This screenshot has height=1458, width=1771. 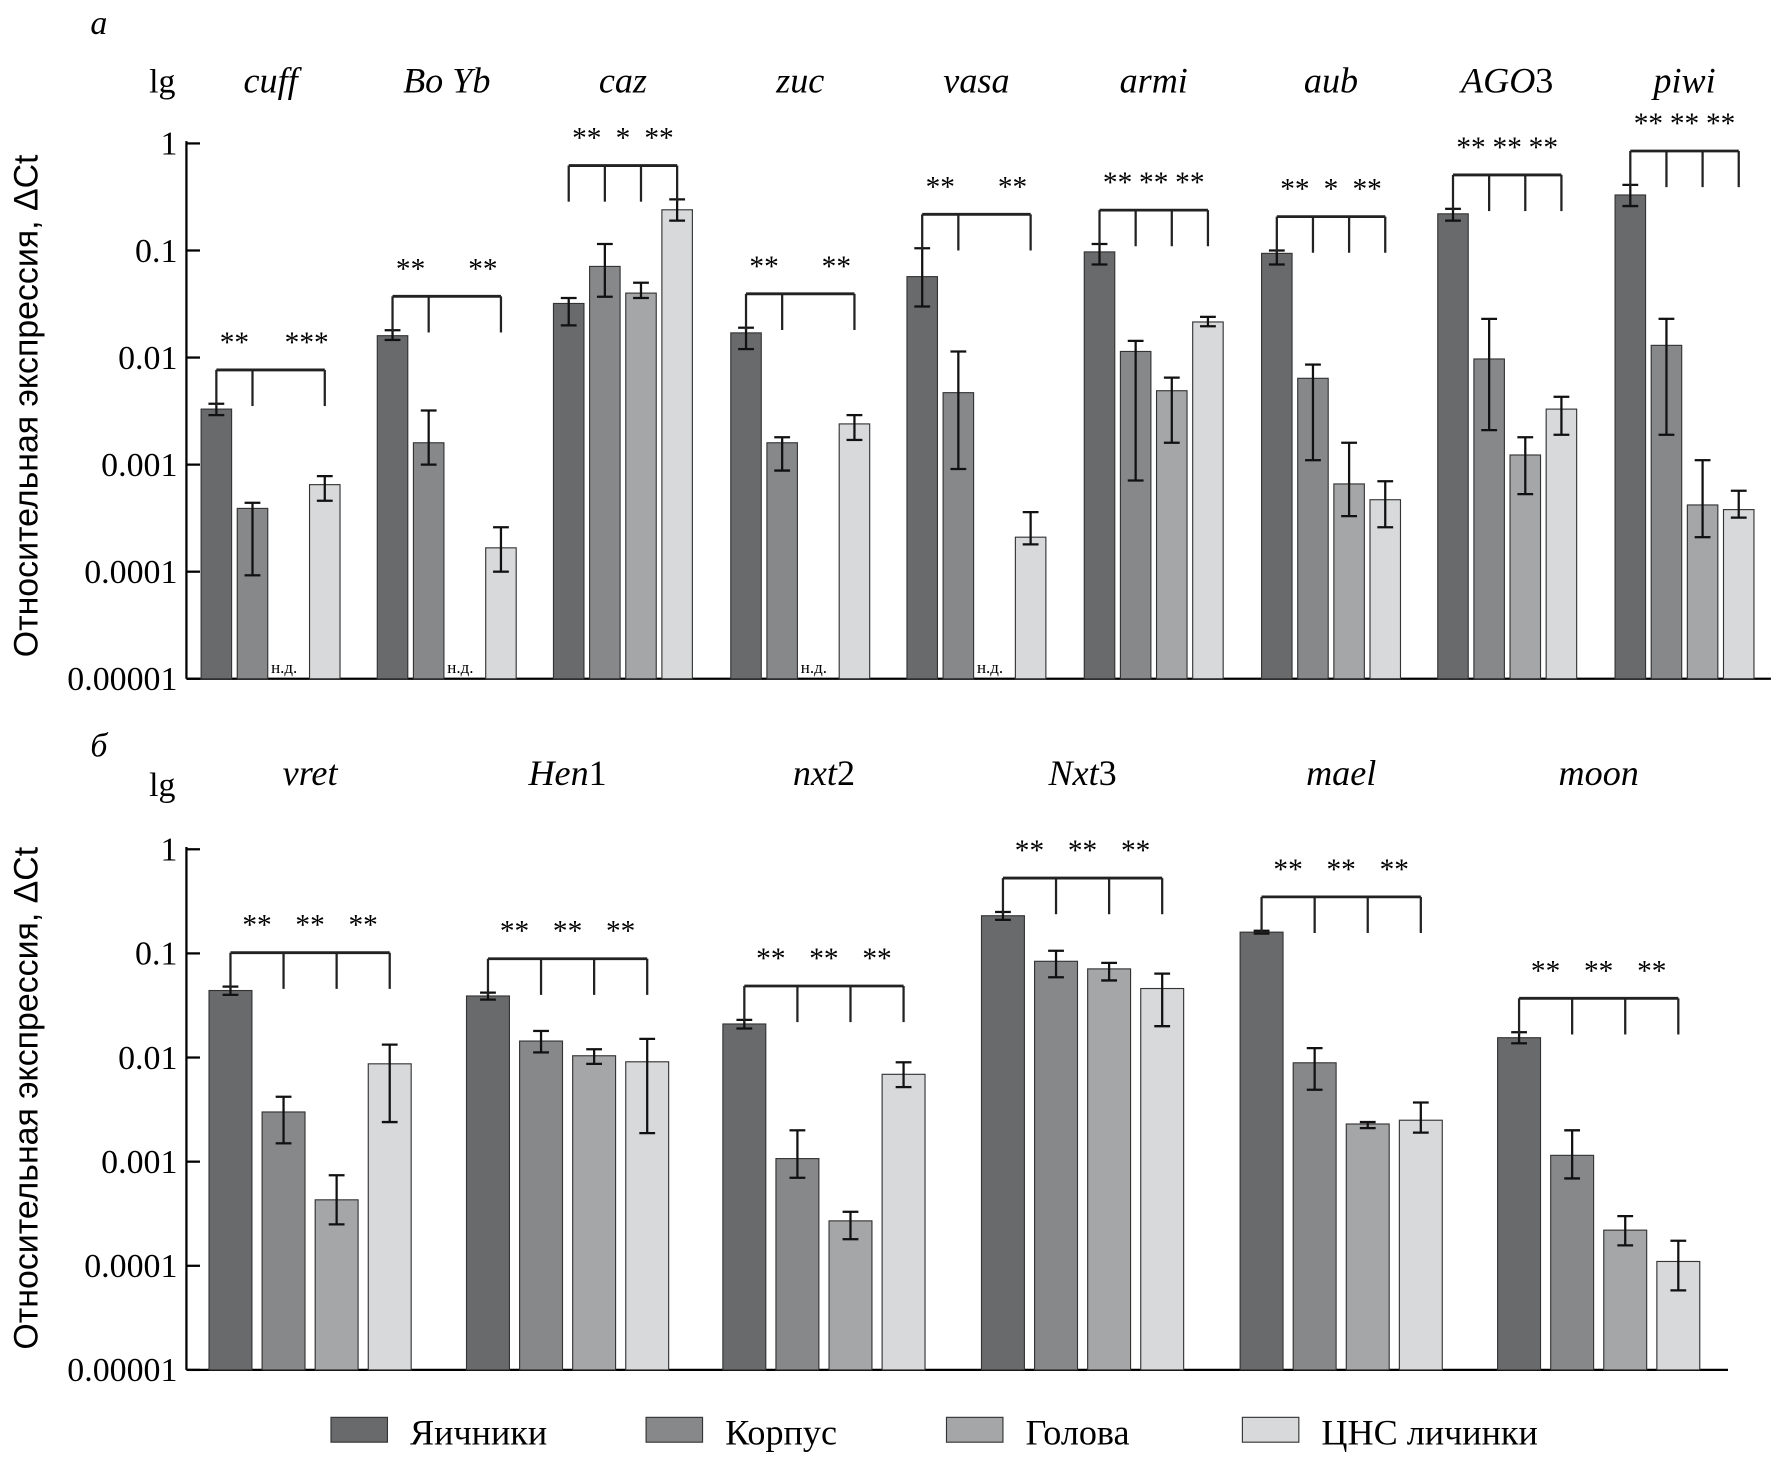 I want to click on legend-label: ЦНС личинки, so click(x=1429, y=1432).